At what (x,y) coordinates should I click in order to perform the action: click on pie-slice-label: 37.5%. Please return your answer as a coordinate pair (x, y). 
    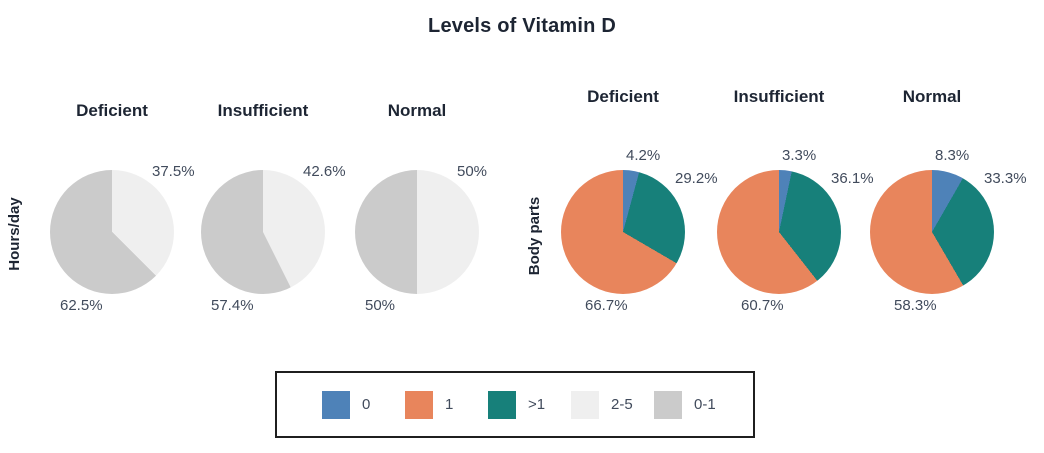
    Looking at the image, I should click on (173, 171).